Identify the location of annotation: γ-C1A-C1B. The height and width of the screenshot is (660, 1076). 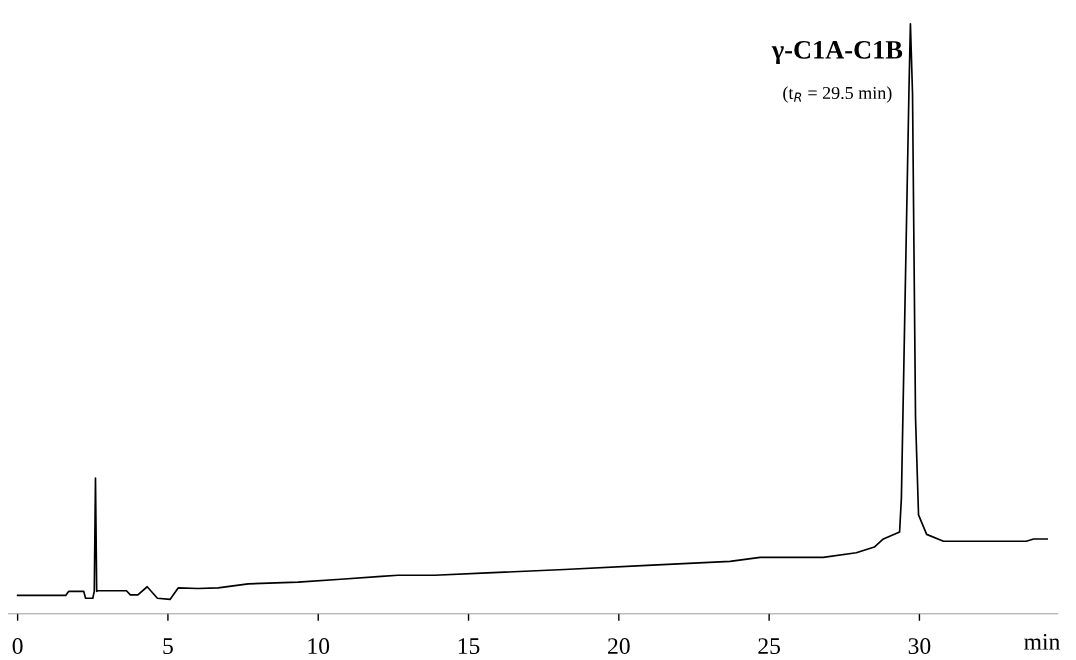
(837, 53).